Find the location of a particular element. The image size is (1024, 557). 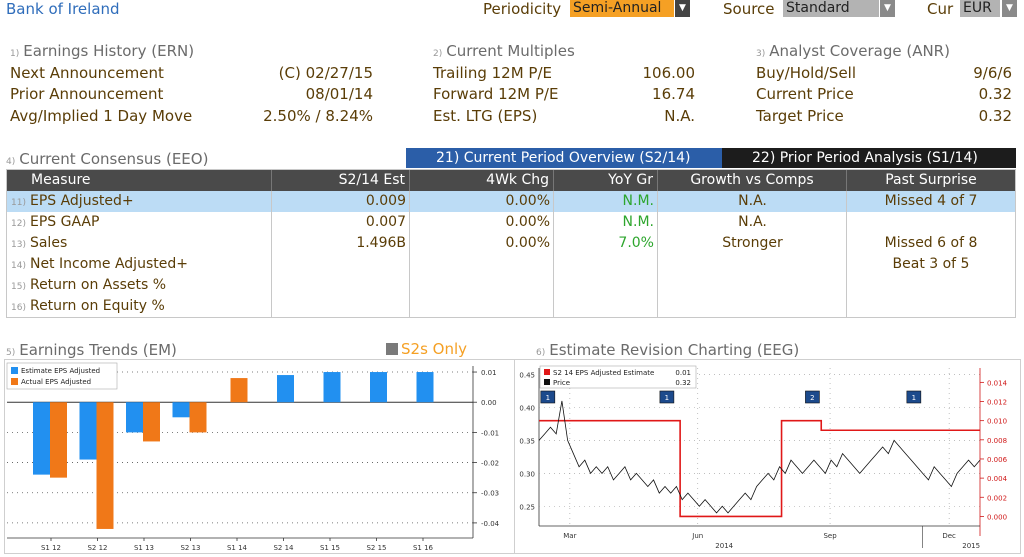

legend-value-estimate: 0.01 is located at coordinates (683, 373).